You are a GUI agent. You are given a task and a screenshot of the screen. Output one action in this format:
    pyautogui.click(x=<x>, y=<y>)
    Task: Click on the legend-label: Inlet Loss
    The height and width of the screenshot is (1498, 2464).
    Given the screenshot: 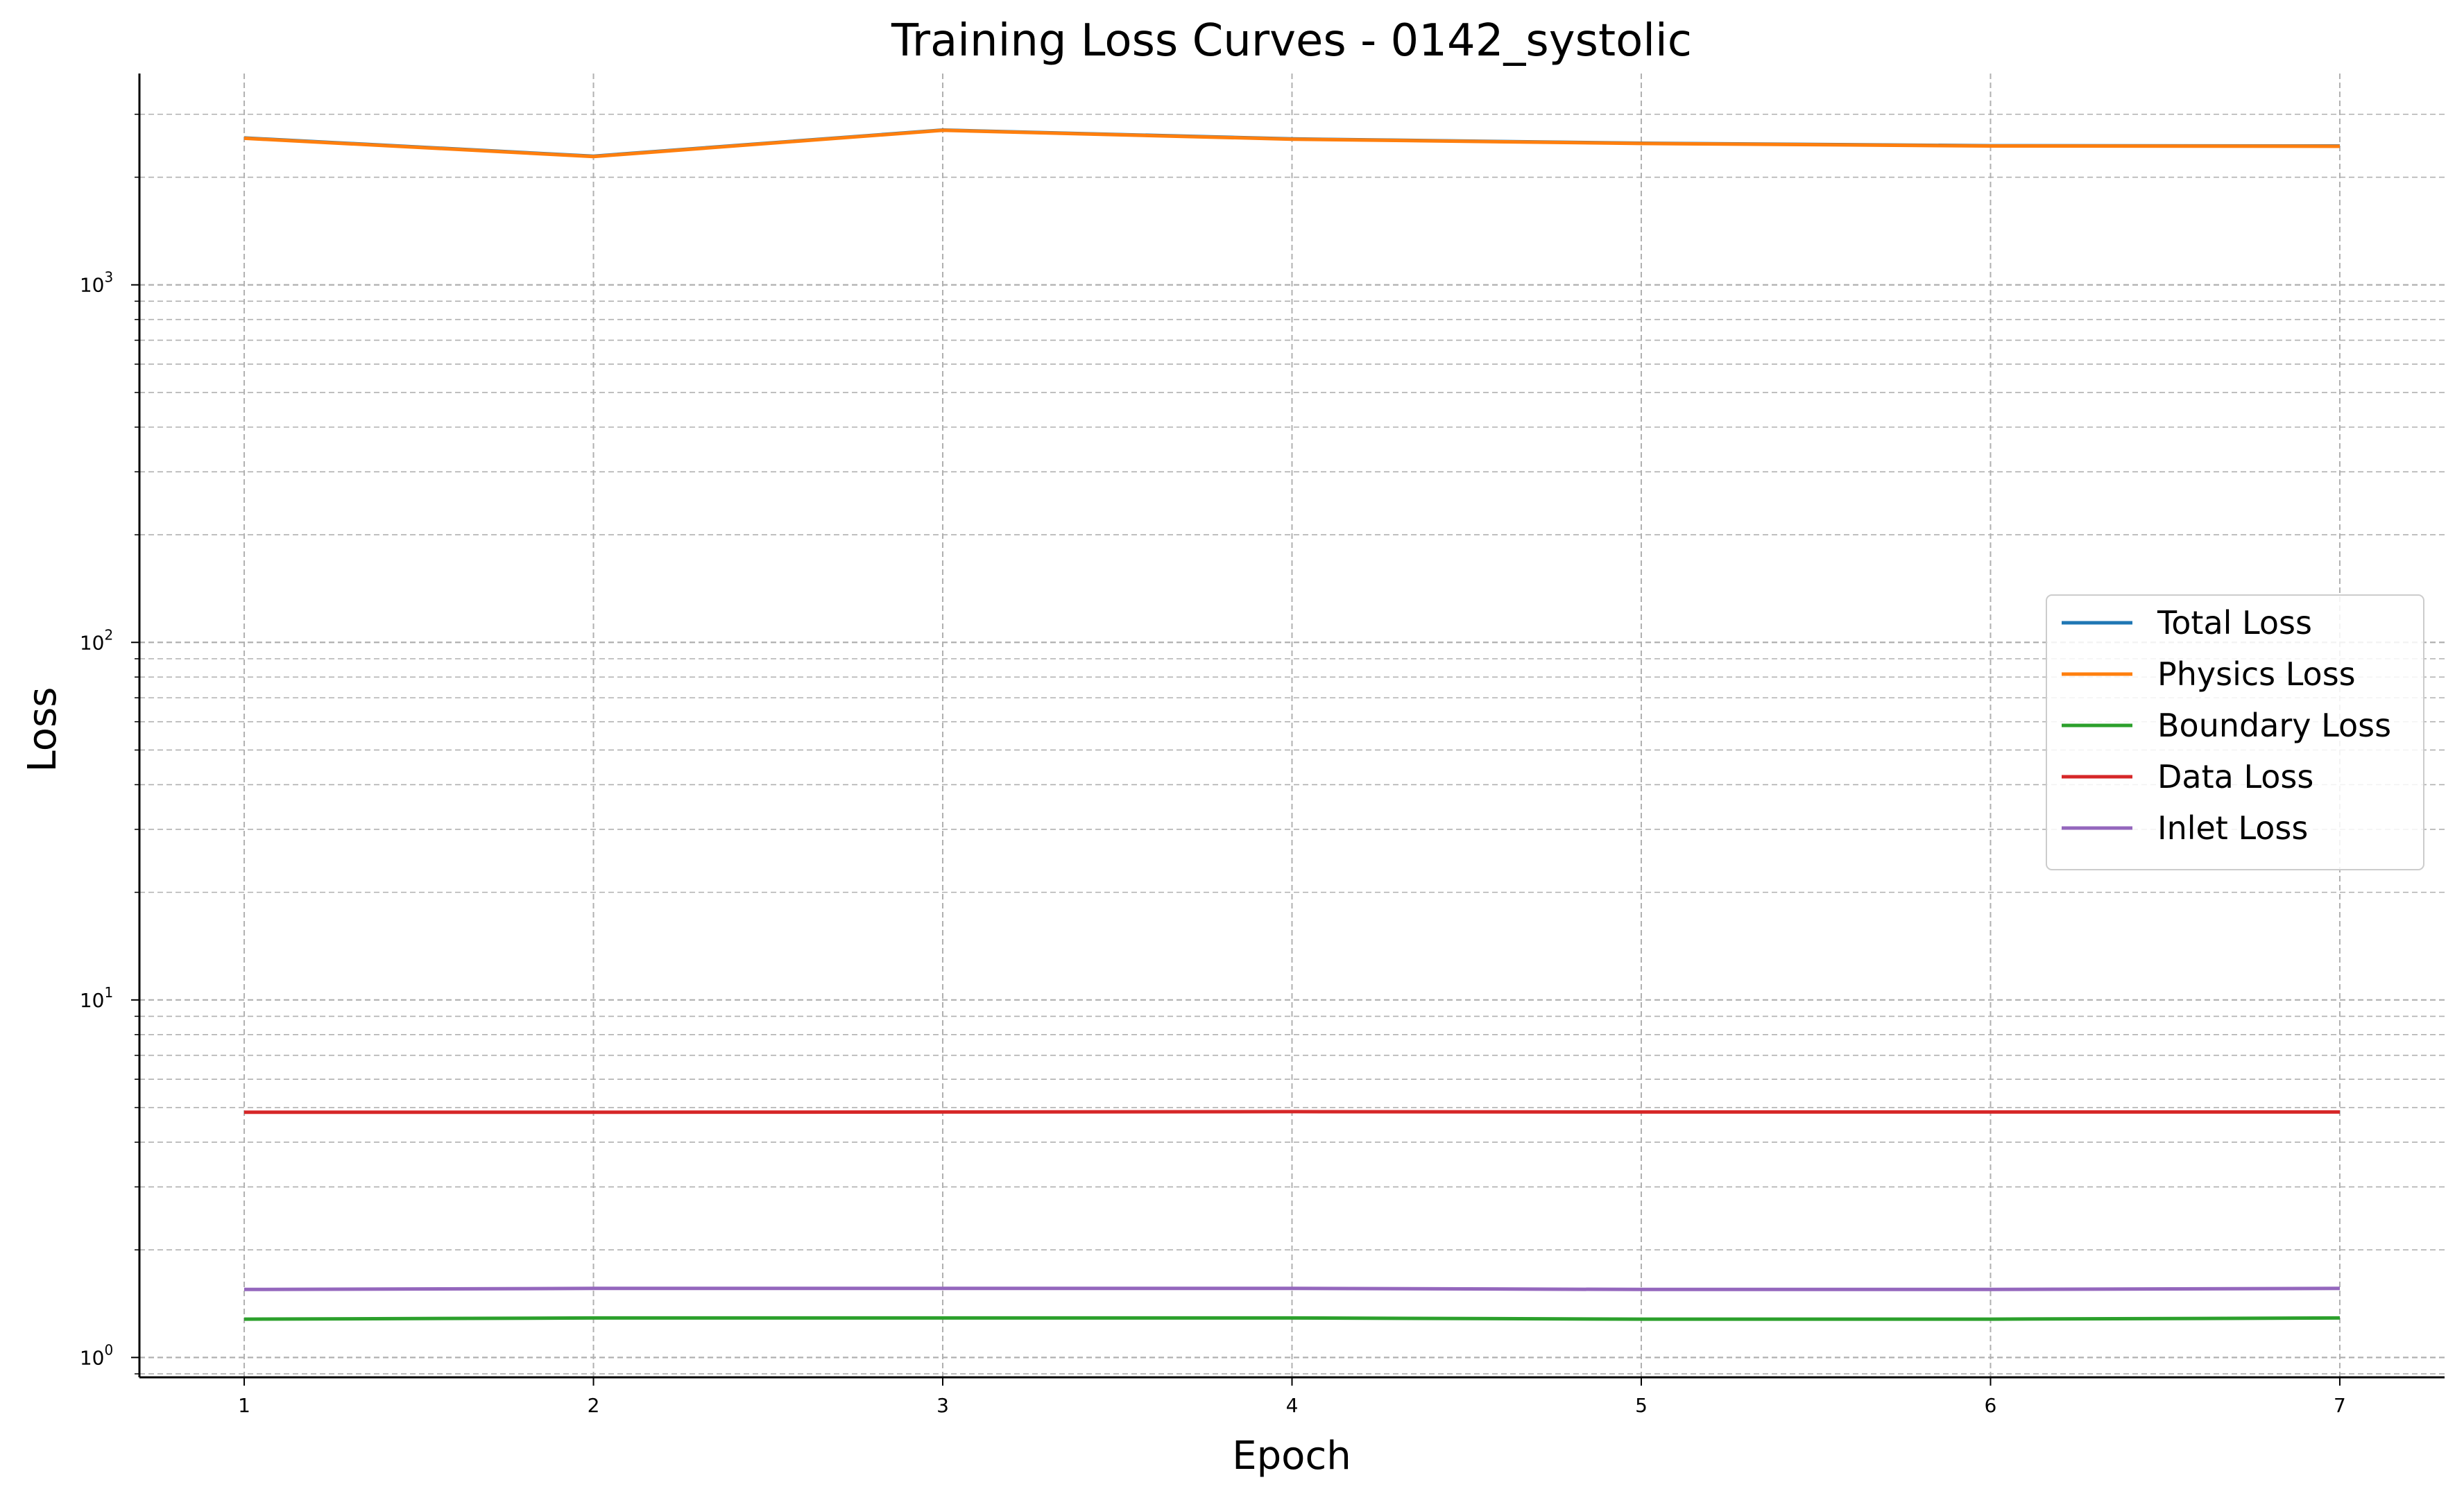 What is the action you would take?
    pyautogui.click(x=2232, y=828)
    